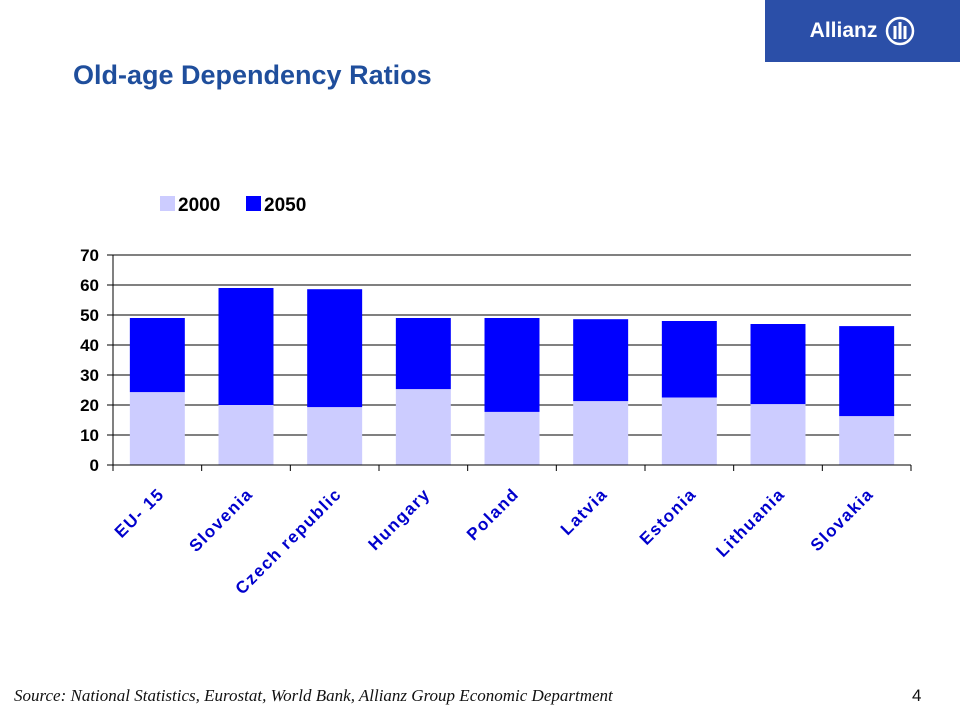 The height and width of the screenshot is (720, 960). Describe the element at coordinates (601, 360) in the screenshot. I see `bar-2050-latvia` at that location.